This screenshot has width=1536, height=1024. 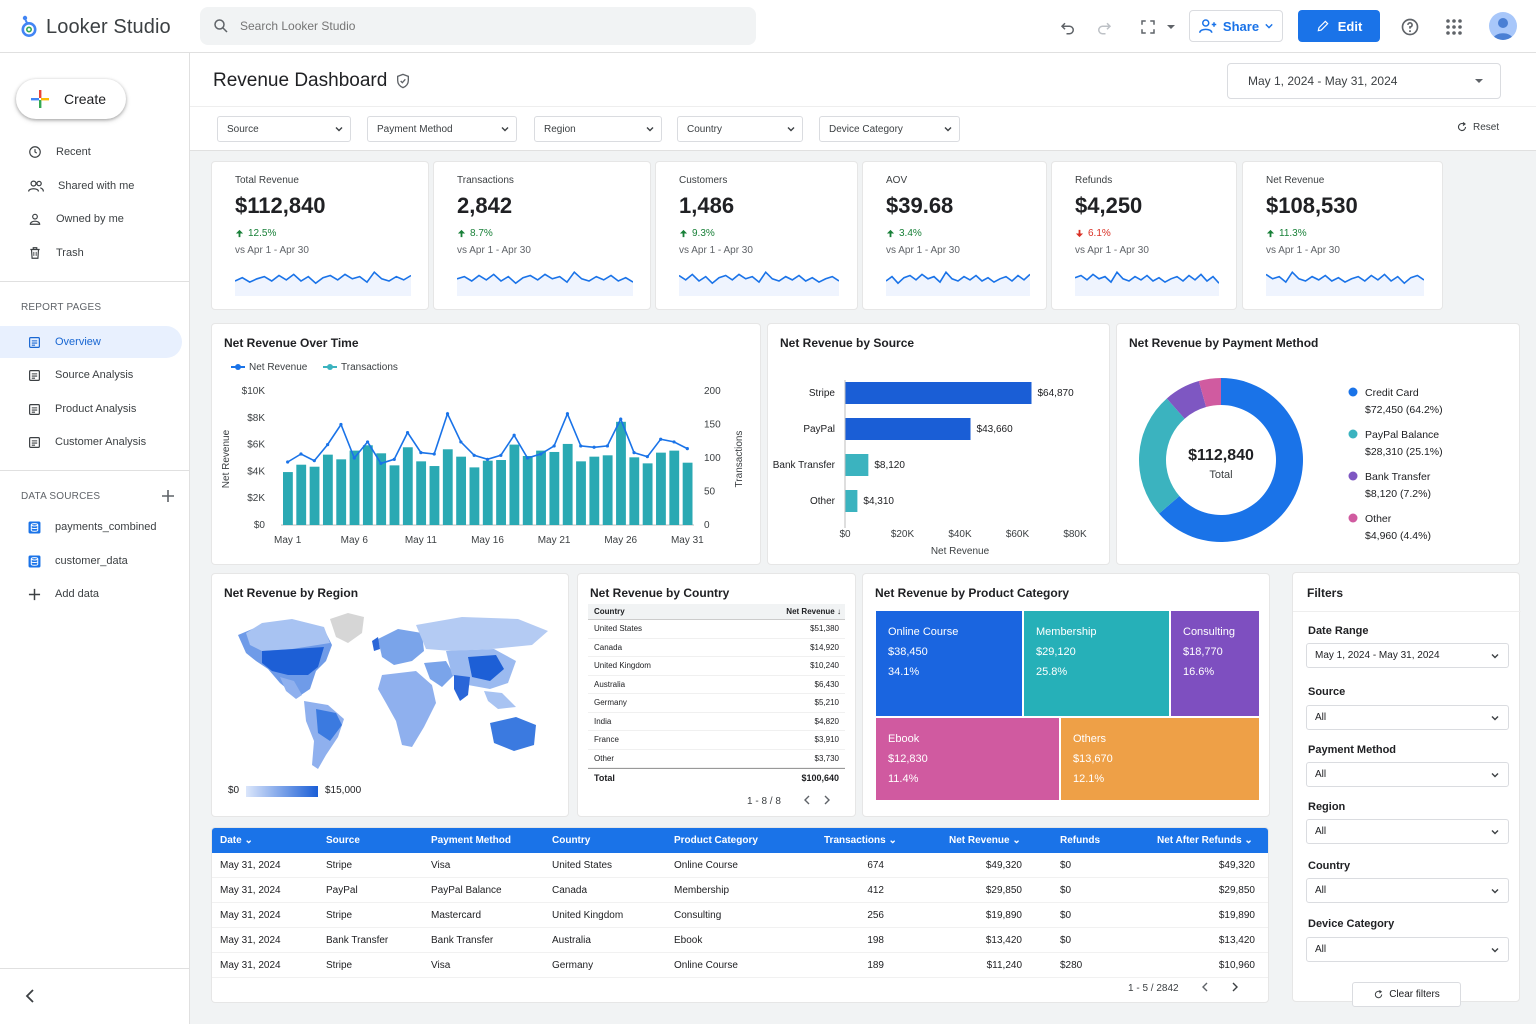 What do you see at coordinates (1148, 27) in the screenshot?
I see `fullscreen-icon` at bounding box center [1148, 27].